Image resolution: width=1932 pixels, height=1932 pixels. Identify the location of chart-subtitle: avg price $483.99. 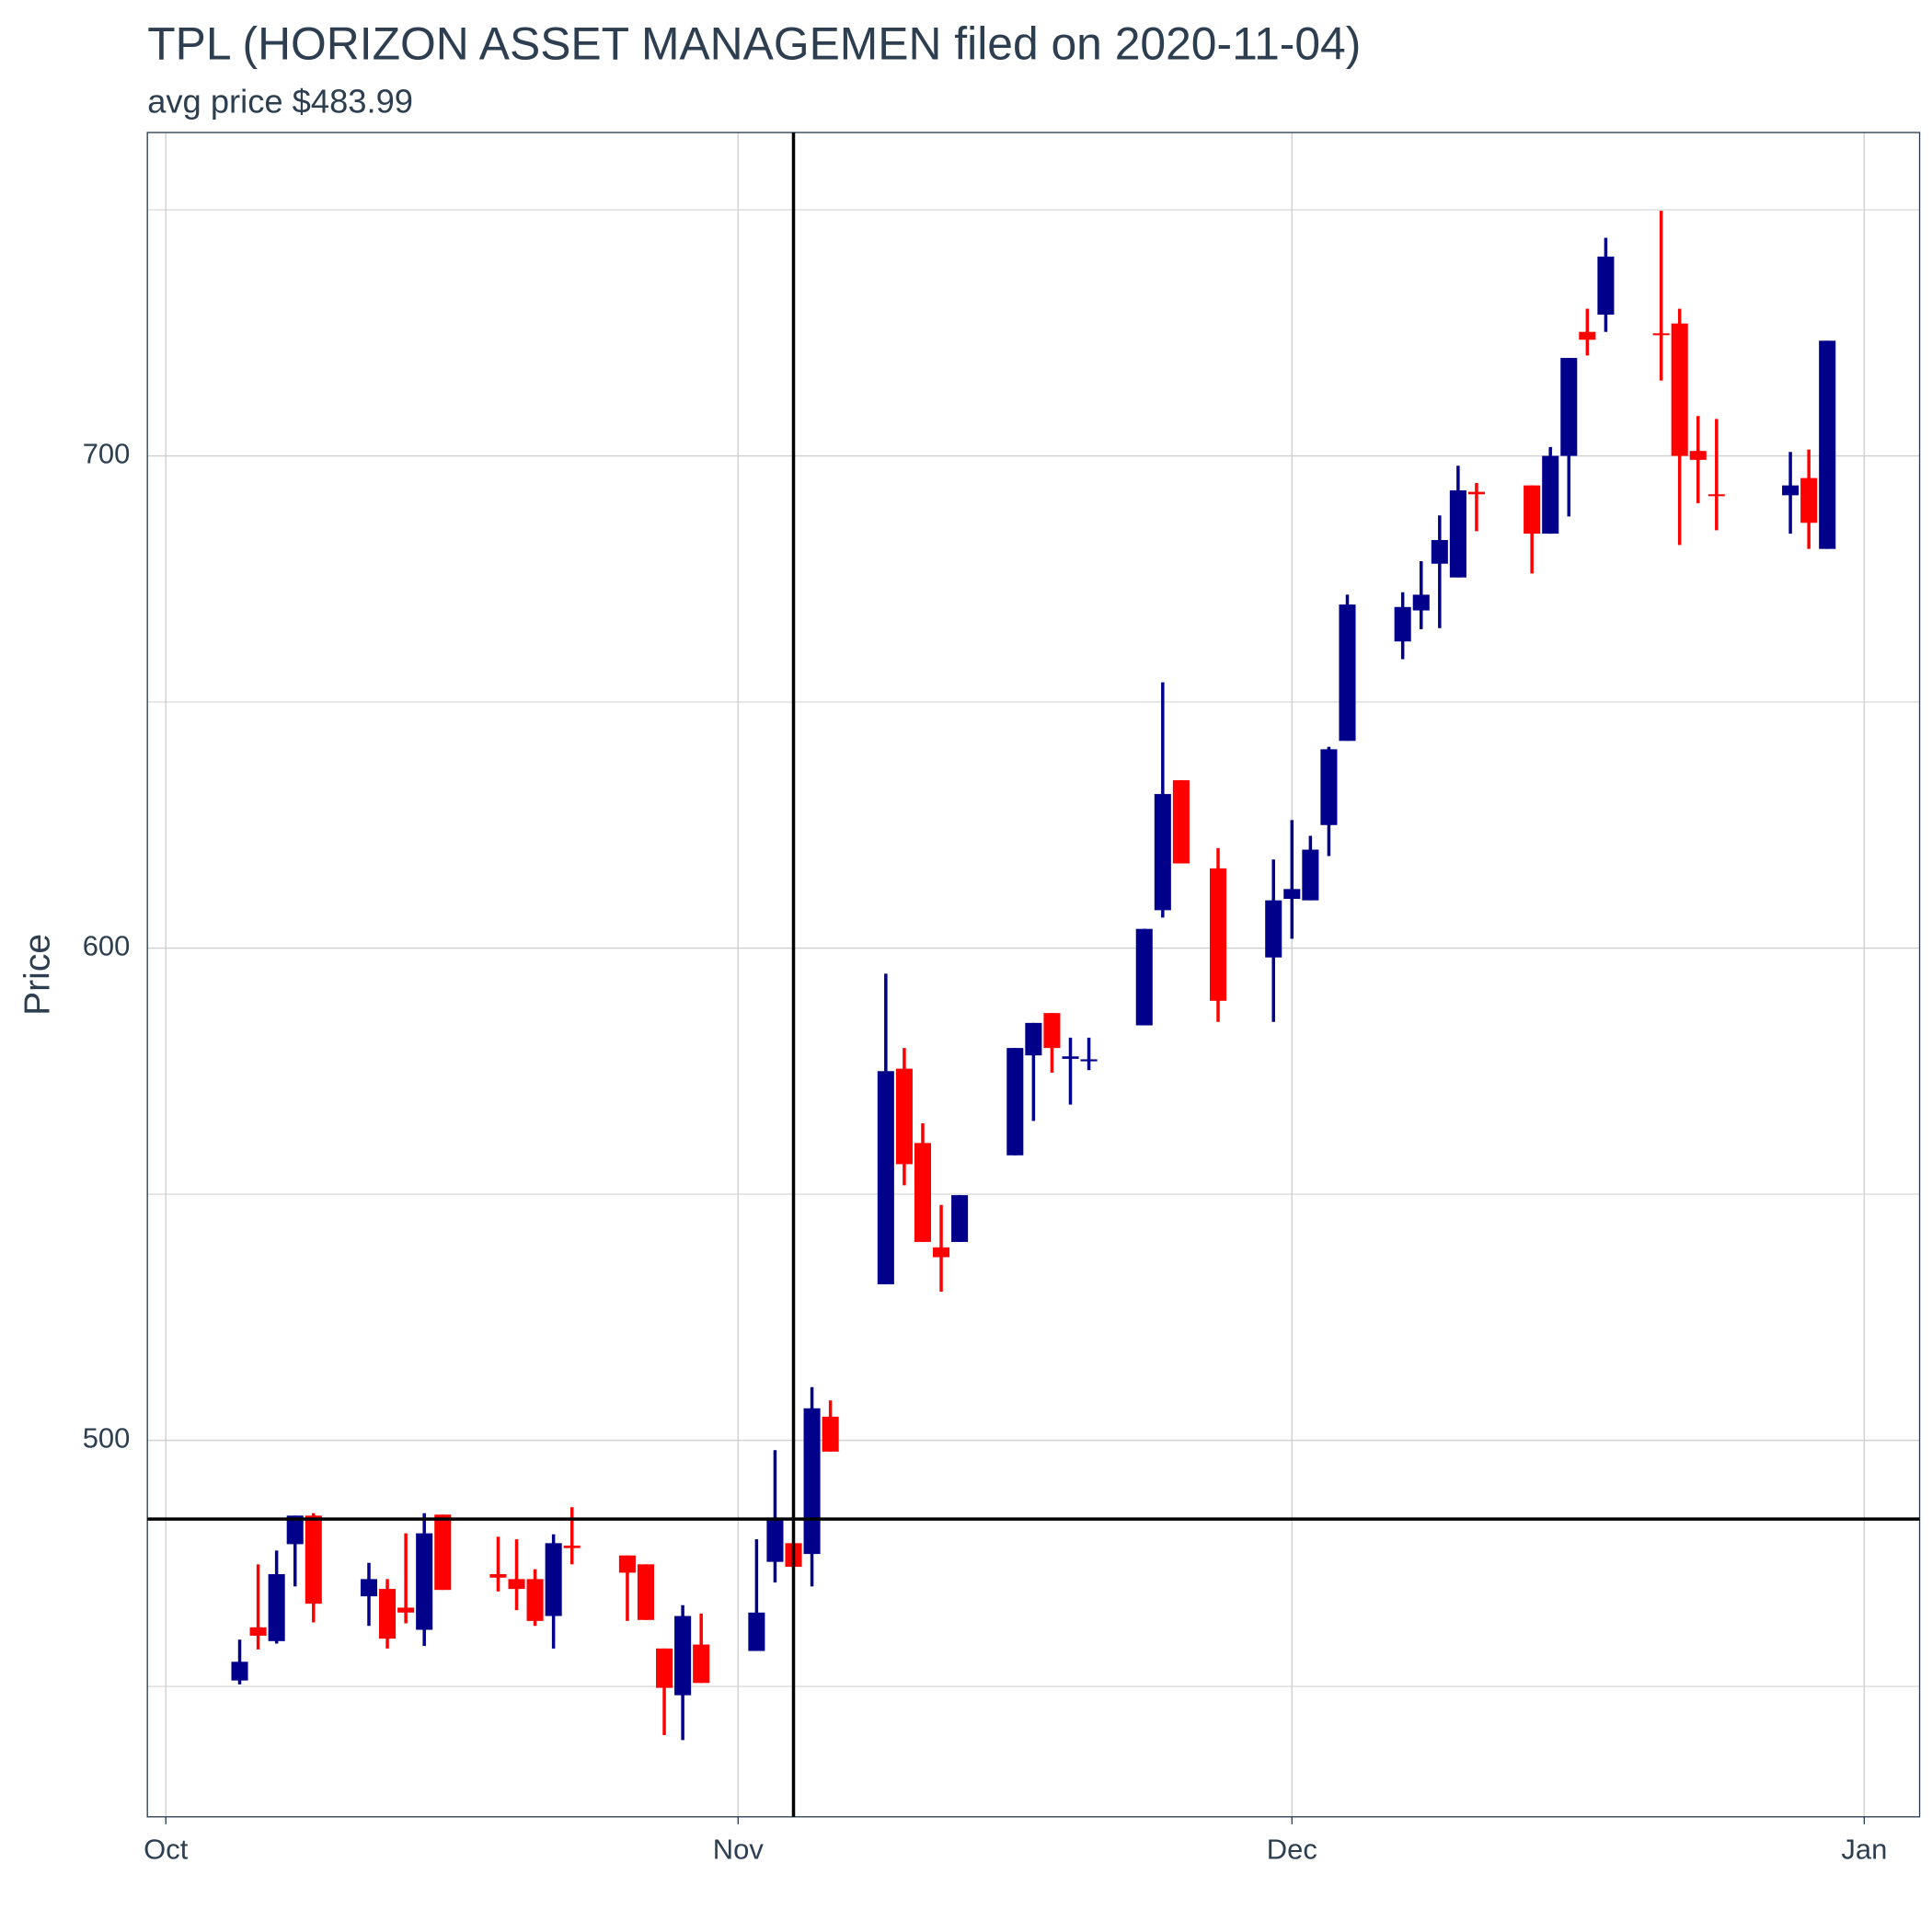
(280, 102).